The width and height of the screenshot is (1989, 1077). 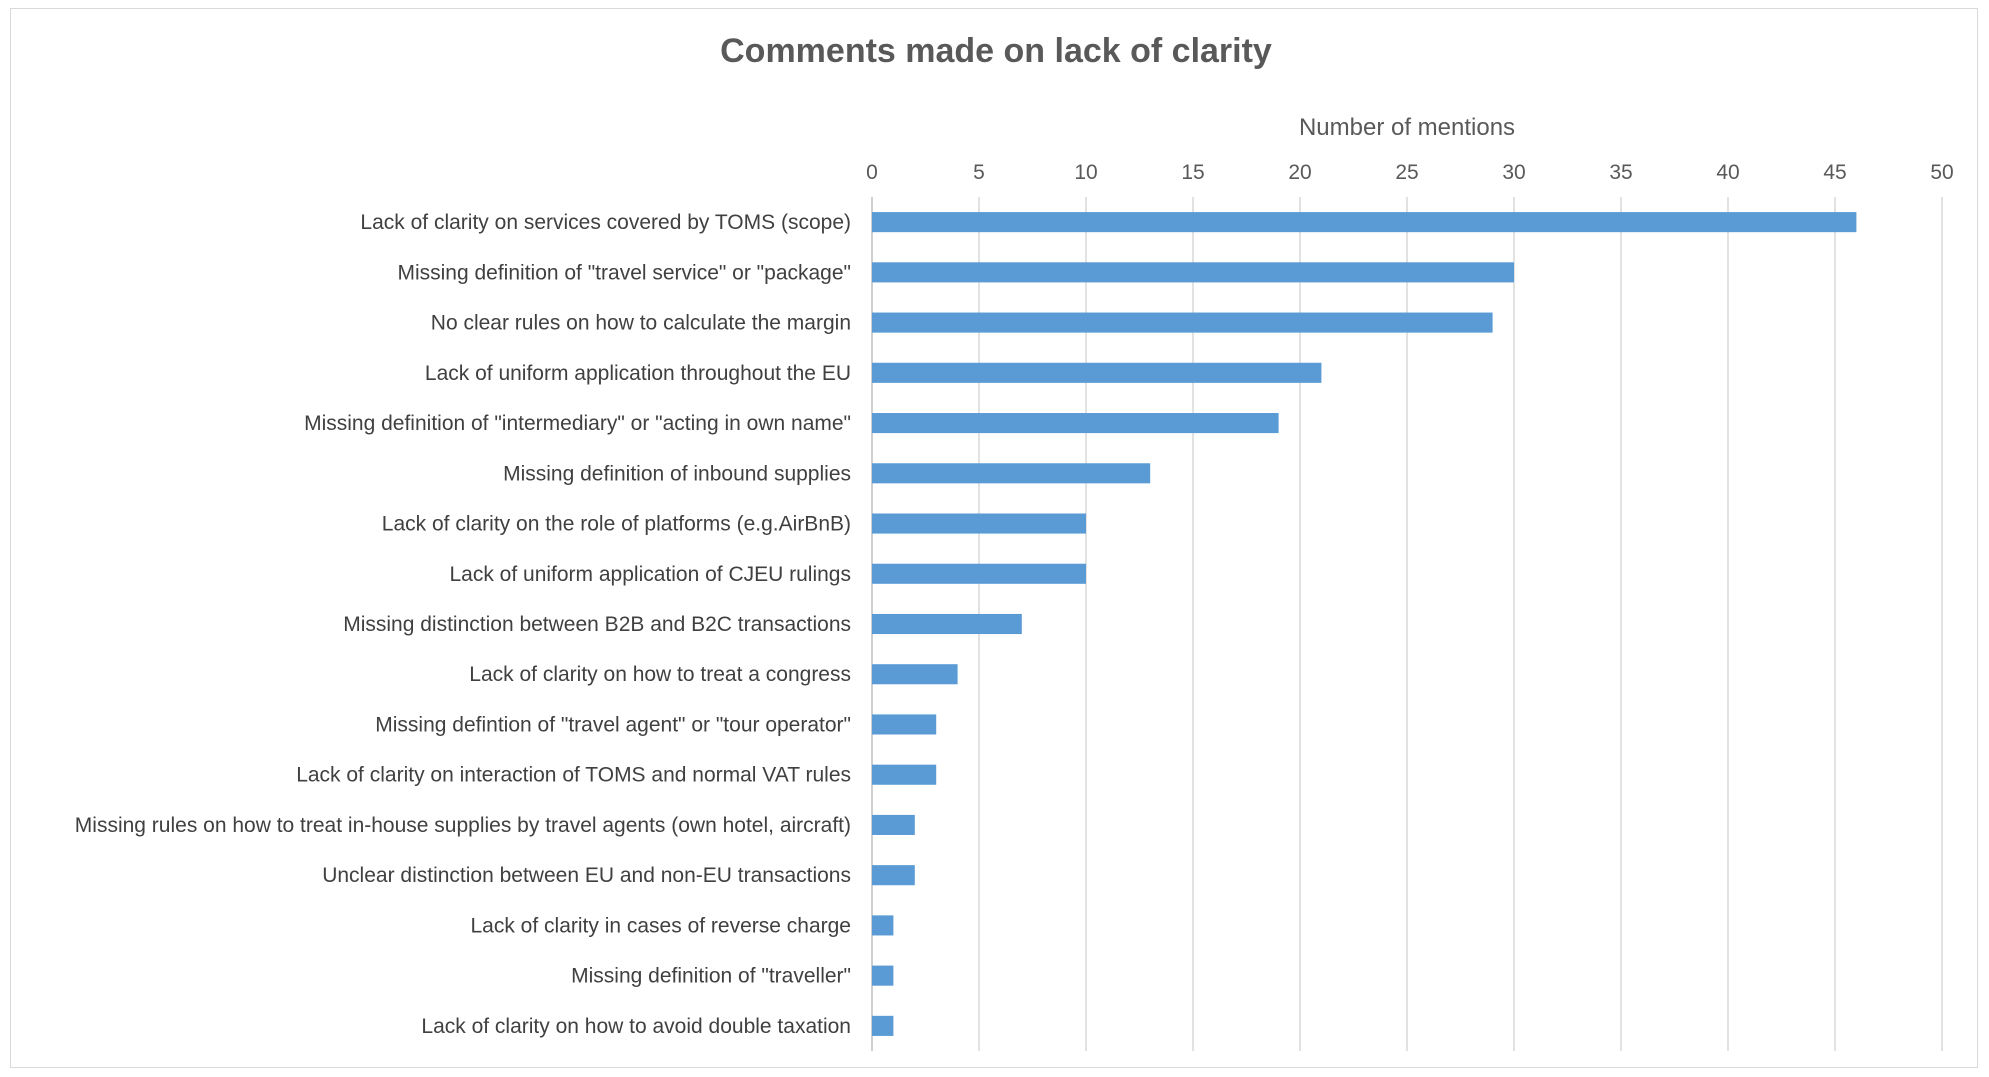 What do you see at coordinates (1620, 172) in the screenshot?
I see `x-tick-label: 35` at bounding box center [1620, 172].